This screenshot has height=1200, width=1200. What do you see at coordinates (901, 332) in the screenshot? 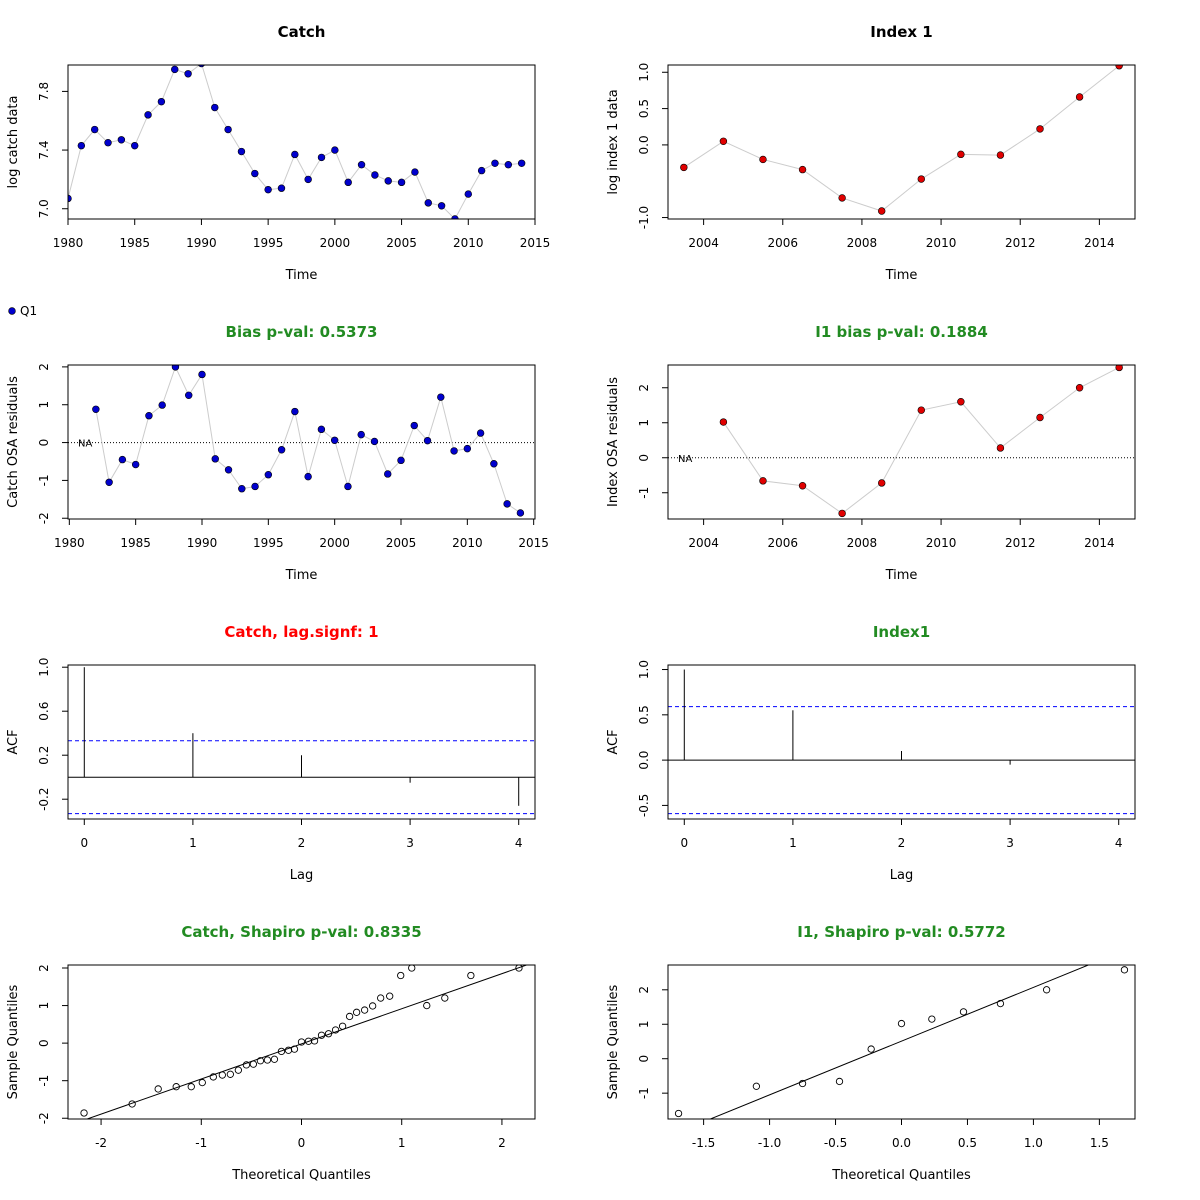
I see `panel-title: I1 bias p-val: 0.1884` at bounding box center [901, 332].